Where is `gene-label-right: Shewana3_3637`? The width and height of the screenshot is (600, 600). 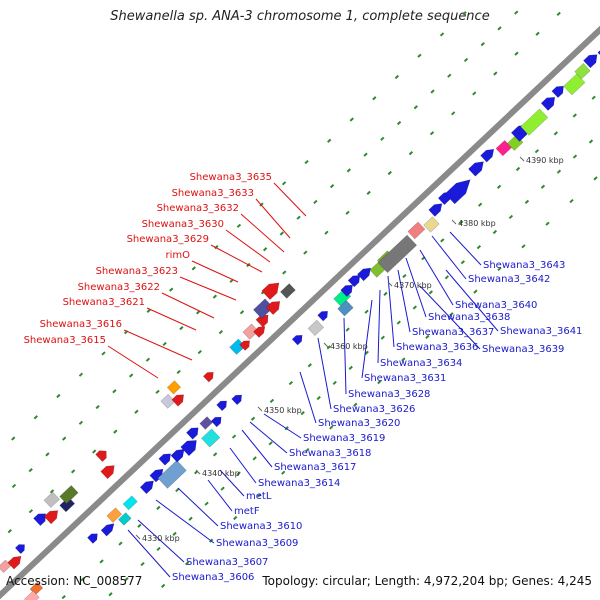 gene-label-right: Shewana3_3637 is located at coordinates (453, 332).